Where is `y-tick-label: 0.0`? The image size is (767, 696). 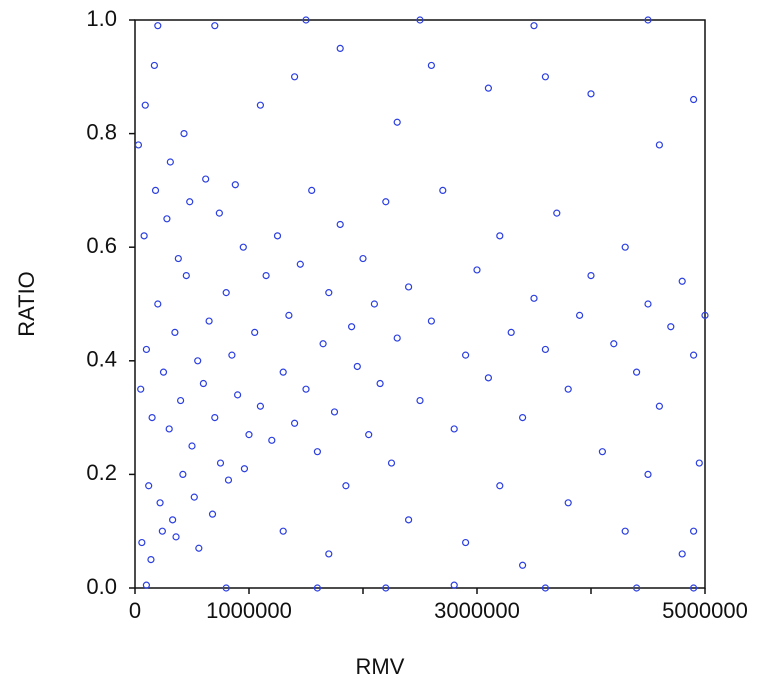 y-tick-label: 0.0 is located at coordinates (101, 586).